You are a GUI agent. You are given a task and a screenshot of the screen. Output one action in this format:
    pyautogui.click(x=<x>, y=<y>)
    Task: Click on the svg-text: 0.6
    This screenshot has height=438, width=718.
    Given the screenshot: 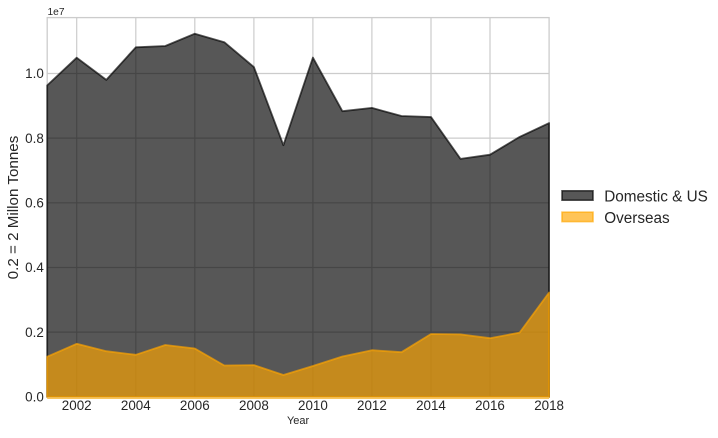 What is the action you would take?
    pyautogui.click(x=34, y=203)
    